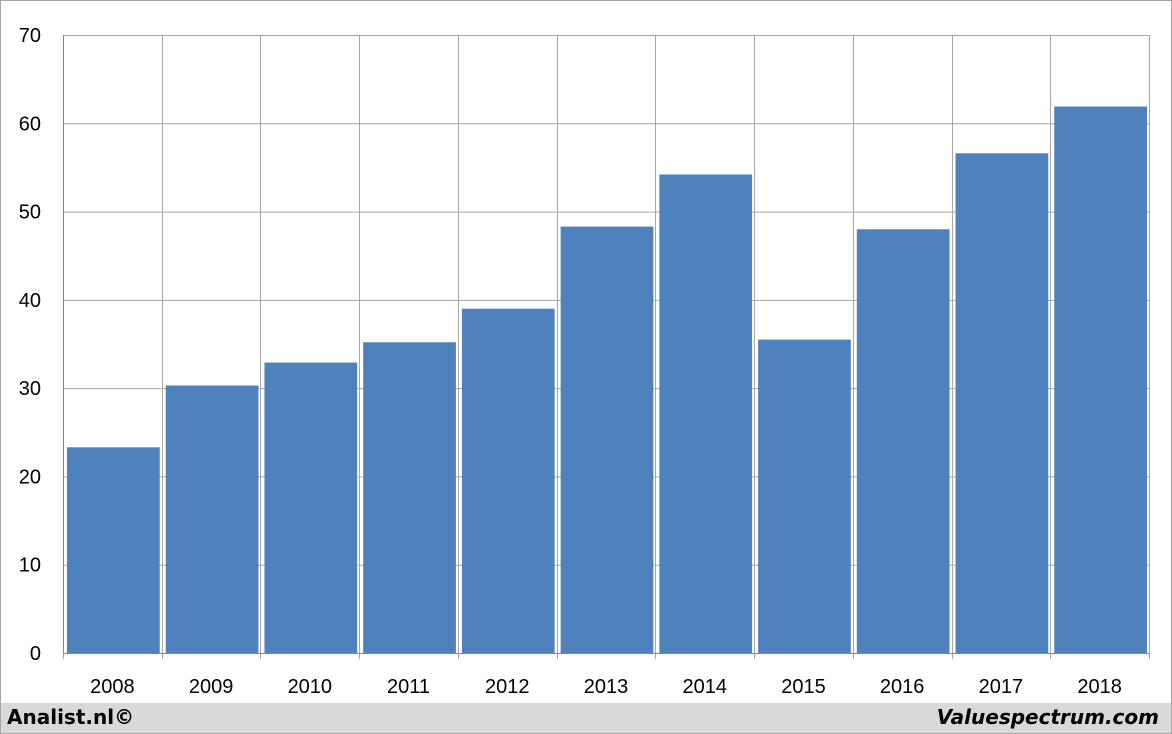  Describe the element at coordinates (1001, 687) in the screenshot. I see `x-tick-label: 2017` at that location.